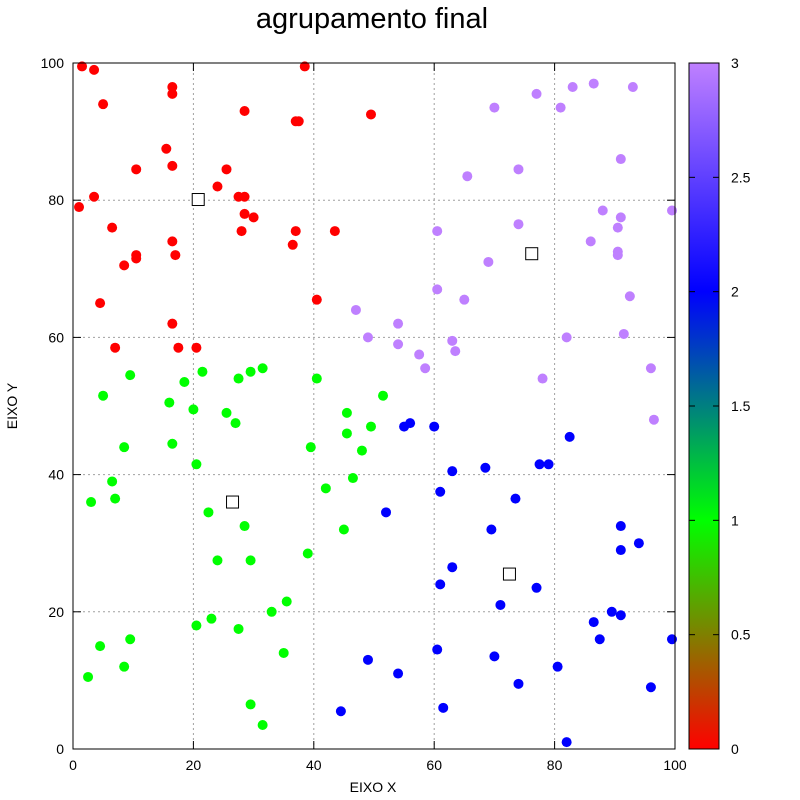 This screenshot has height=800, width=800. I want to click on colorbar-tick-label: 1, so click(735, 520).